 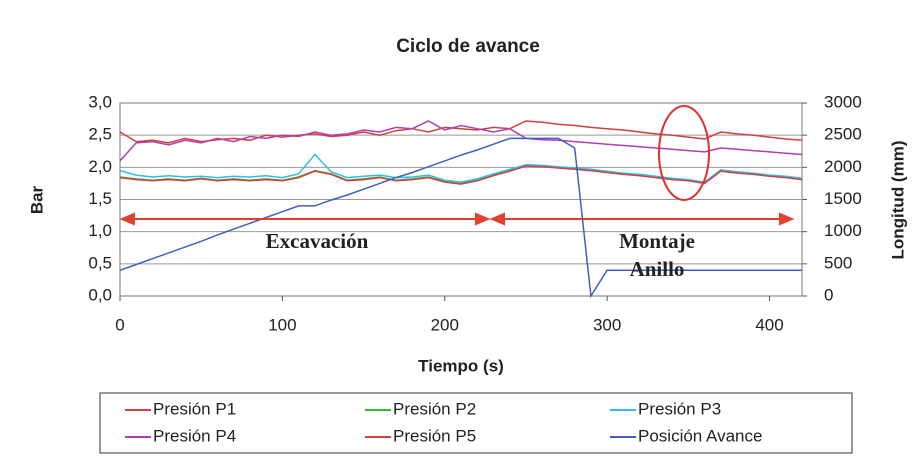 I want to click on y2-tick-label: 500, so click(x=838, y=262).